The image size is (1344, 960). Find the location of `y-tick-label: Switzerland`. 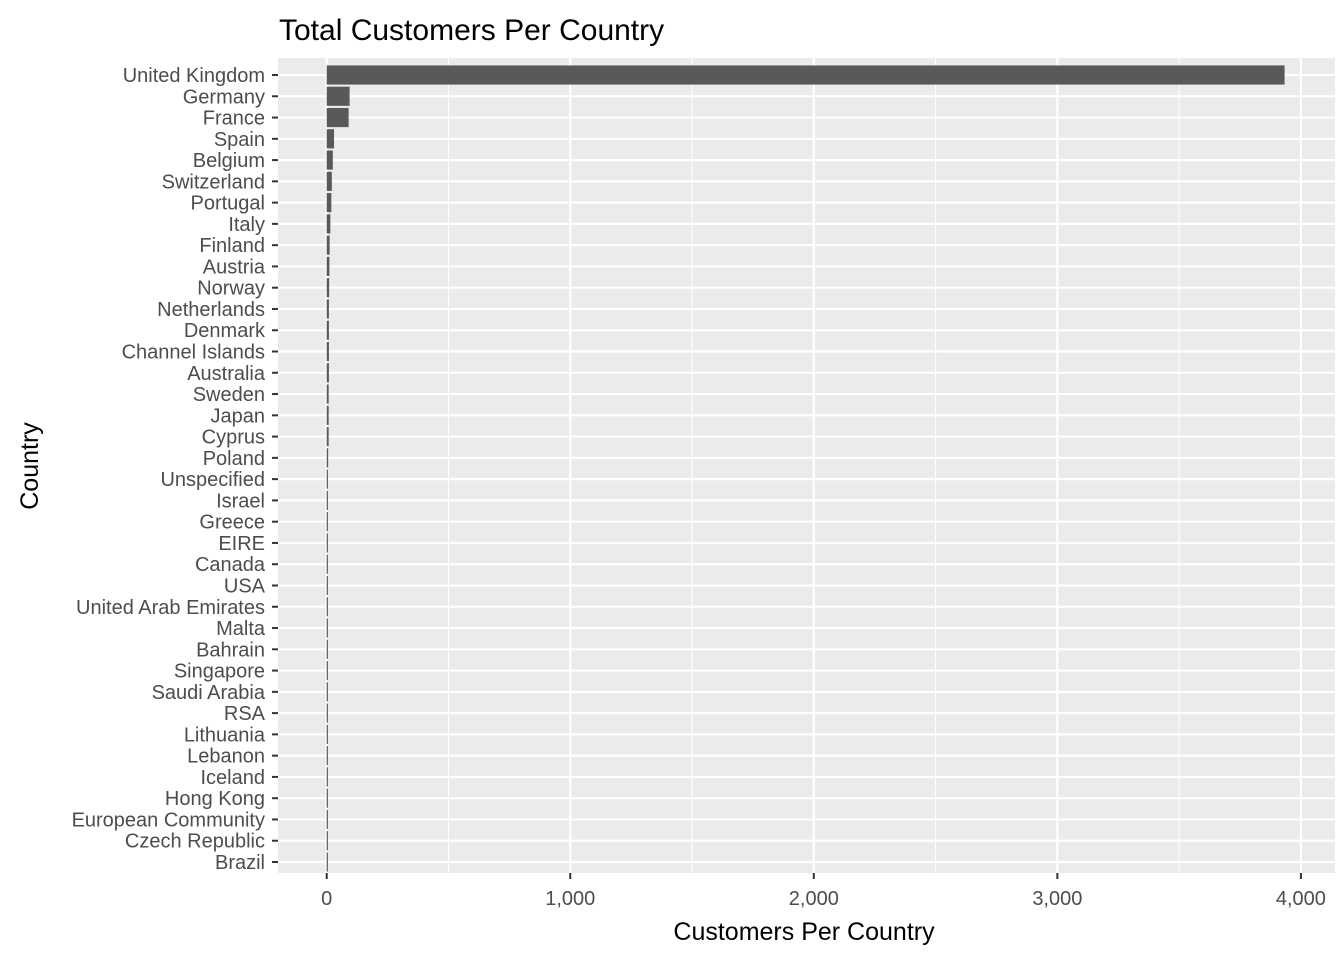

y-tick-label: Switzerland is located at coordinates (213, 182).